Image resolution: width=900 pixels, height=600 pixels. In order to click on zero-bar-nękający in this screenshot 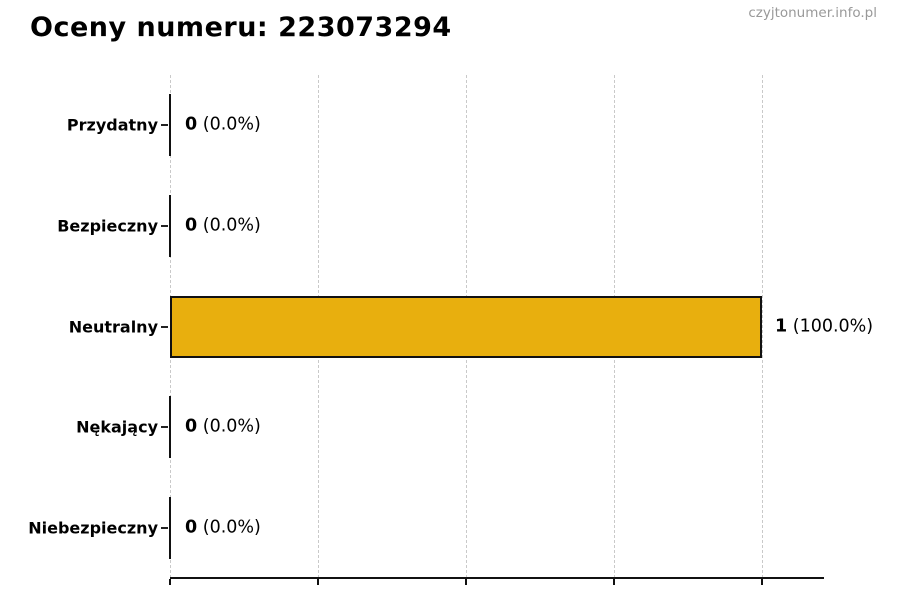, I will do `click(170, 427)`.